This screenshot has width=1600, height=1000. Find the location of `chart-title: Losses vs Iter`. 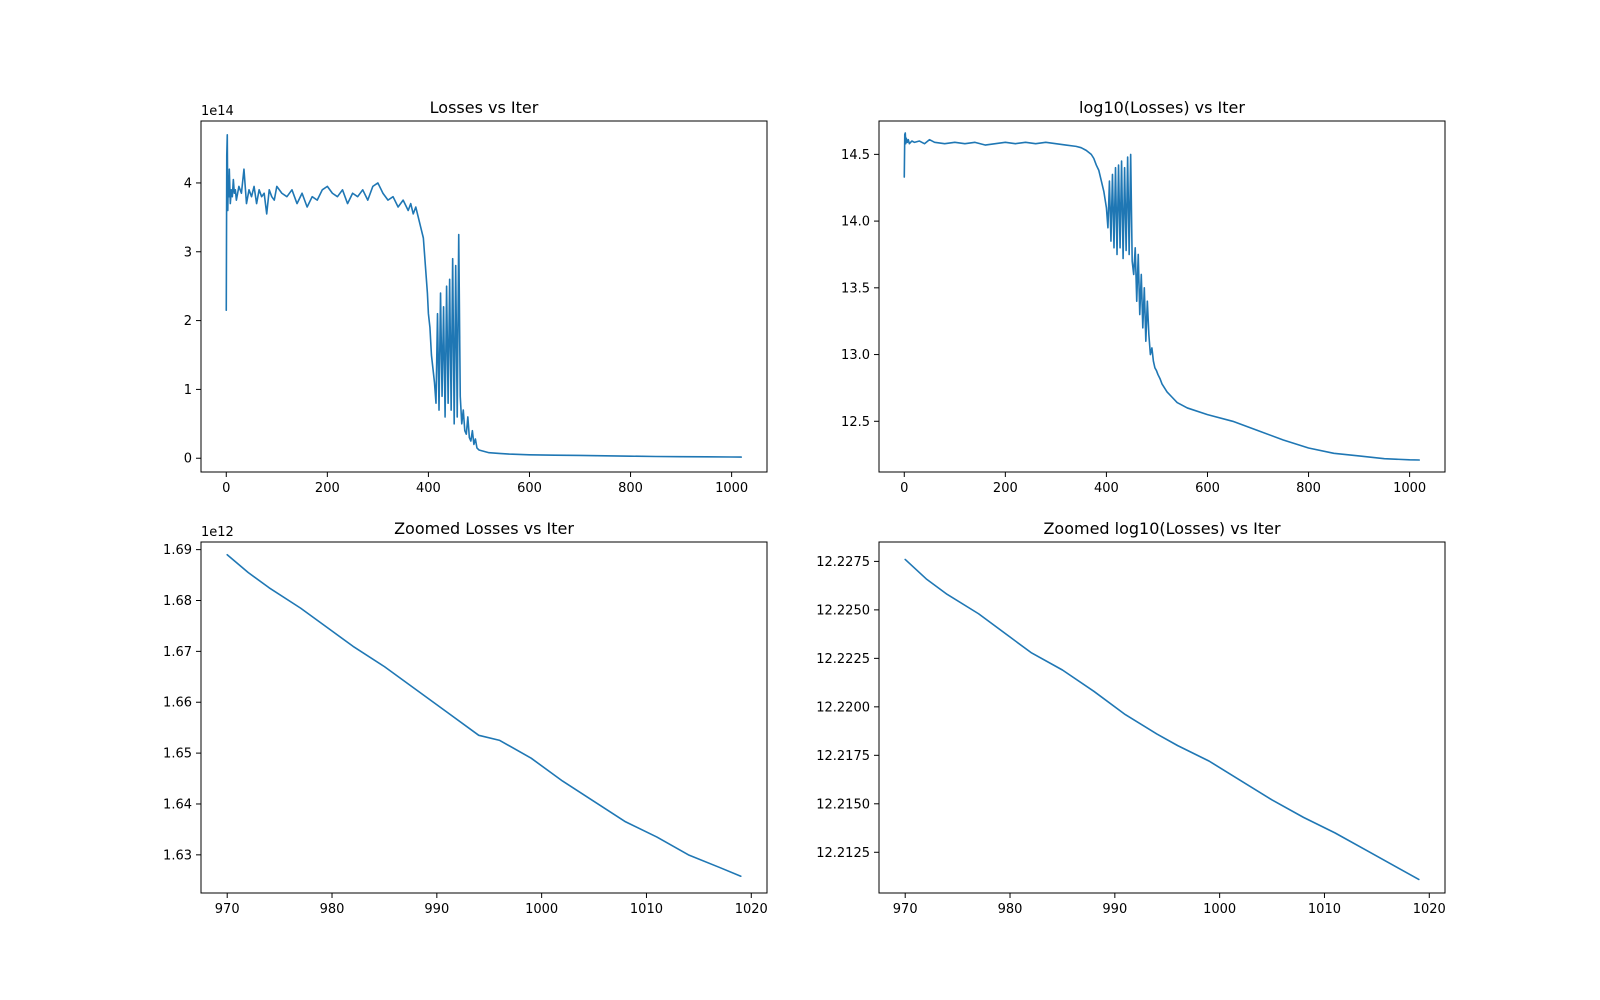

chart-title: Losses vs Iter is located at coordinates (484, 107).